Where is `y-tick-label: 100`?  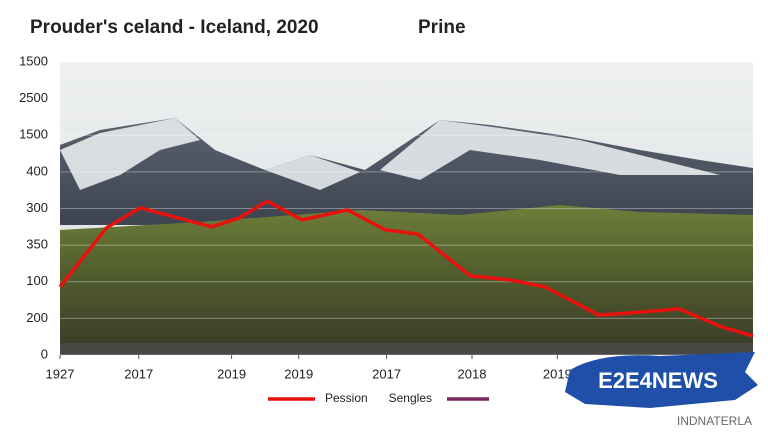
y-tick-label: 100 is located at coordinates (37, 280).